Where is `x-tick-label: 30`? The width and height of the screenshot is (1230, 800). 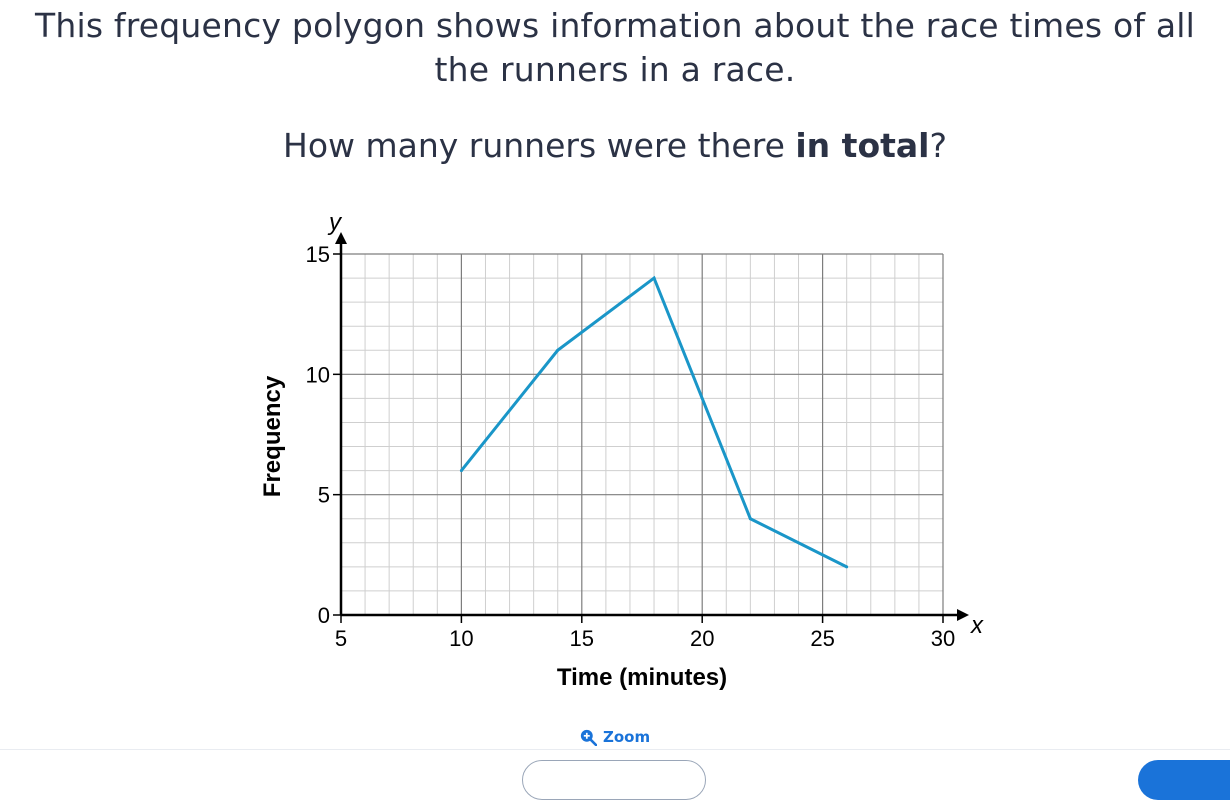
x-tick-label: 30 is located at coordinates (943, 638).